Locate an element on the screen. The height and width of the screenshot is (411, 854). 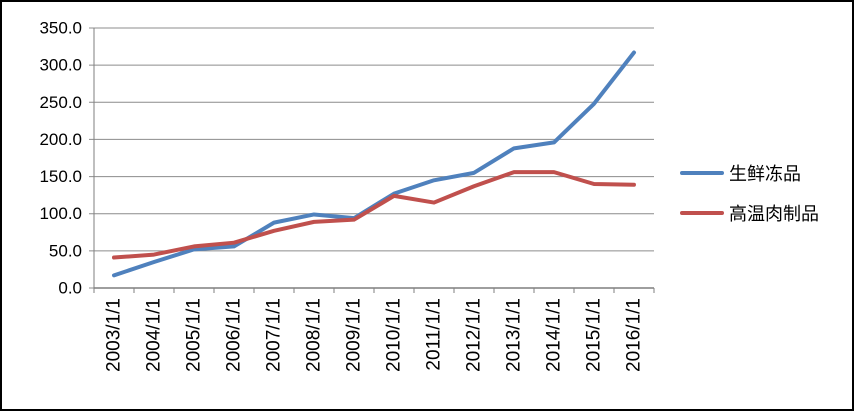
x-axis-tick-label: 2012/1/1 is located at coordinates (474, 335).